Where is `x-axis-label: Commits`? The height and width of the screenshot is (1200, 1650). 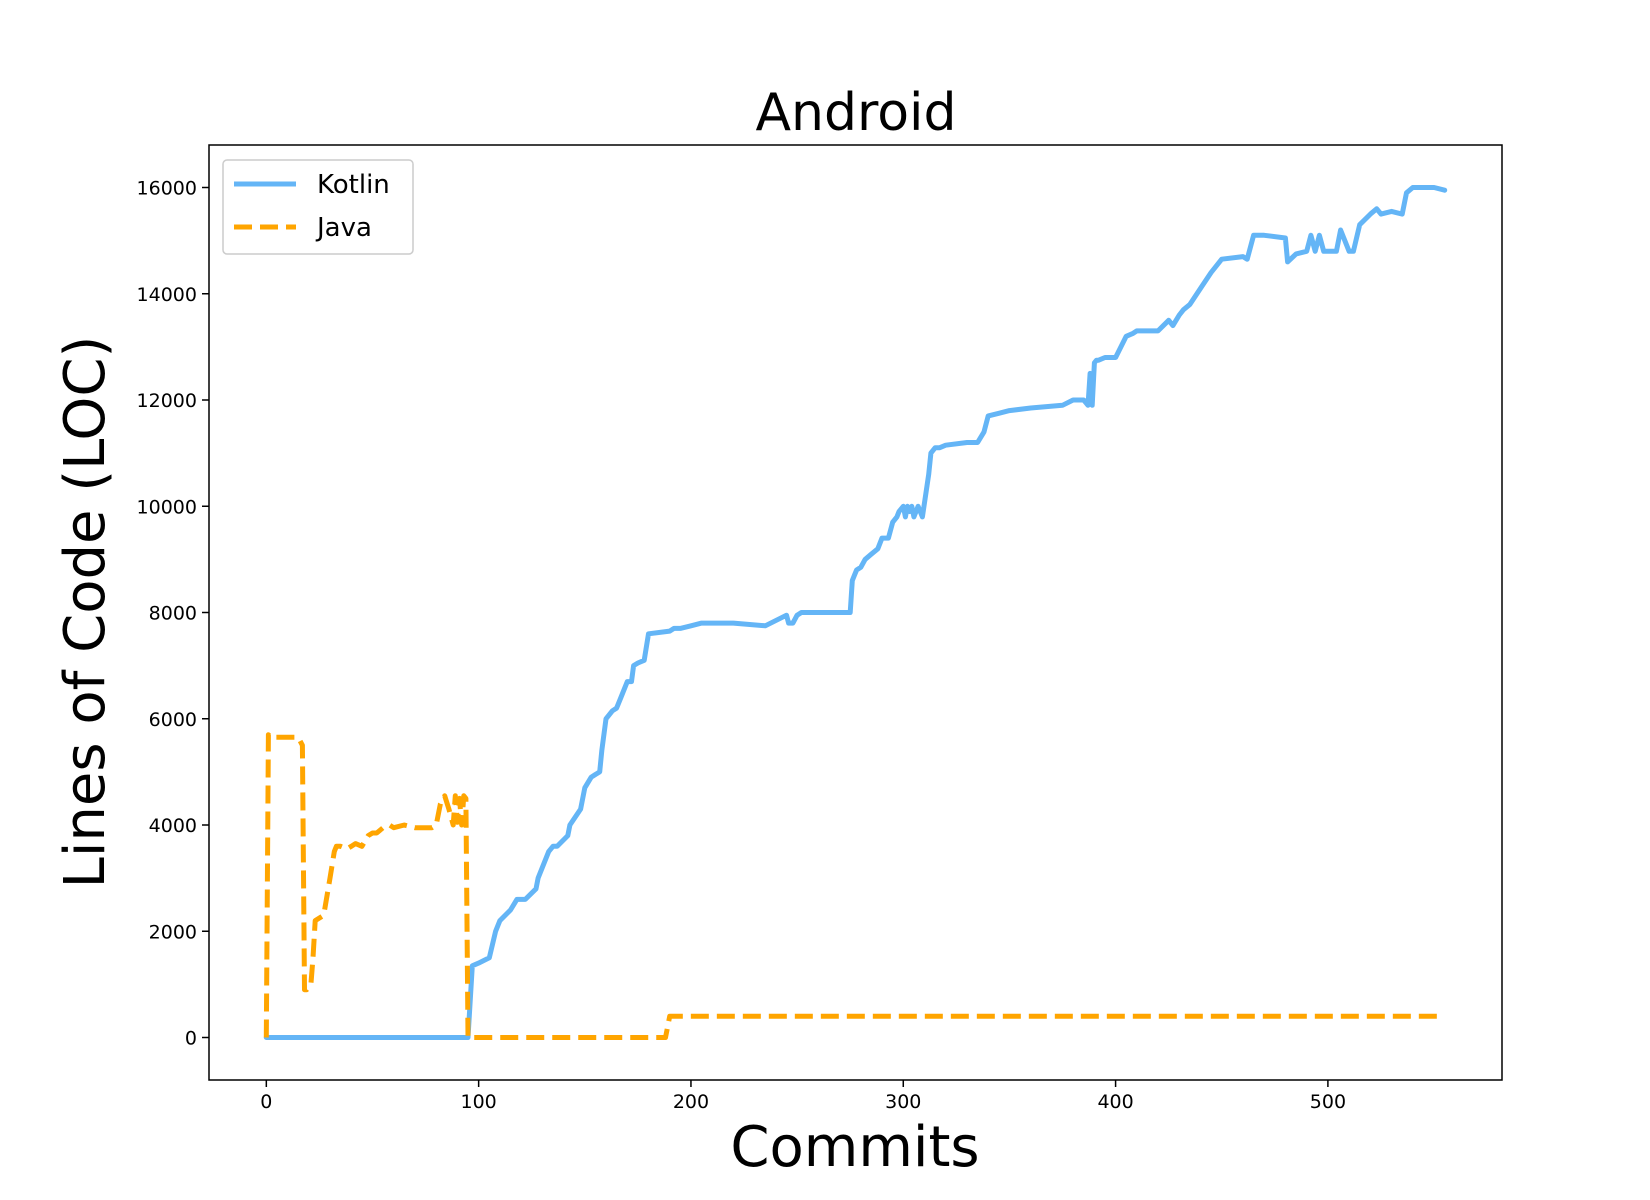
x-axis-label: Commits is located at coordinates (854, 1147).